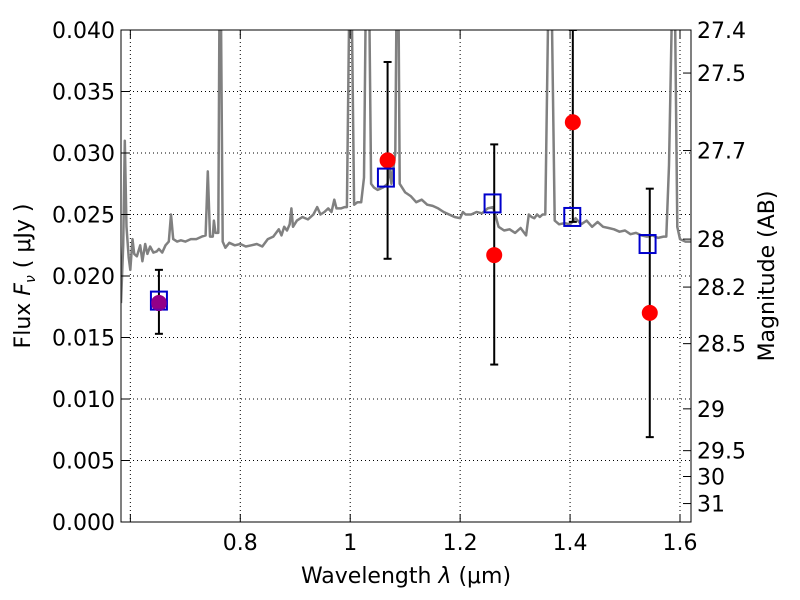 This screenshot has width=800, height=600. I want to click on y2-tick-label: 29, so click(711, 410).